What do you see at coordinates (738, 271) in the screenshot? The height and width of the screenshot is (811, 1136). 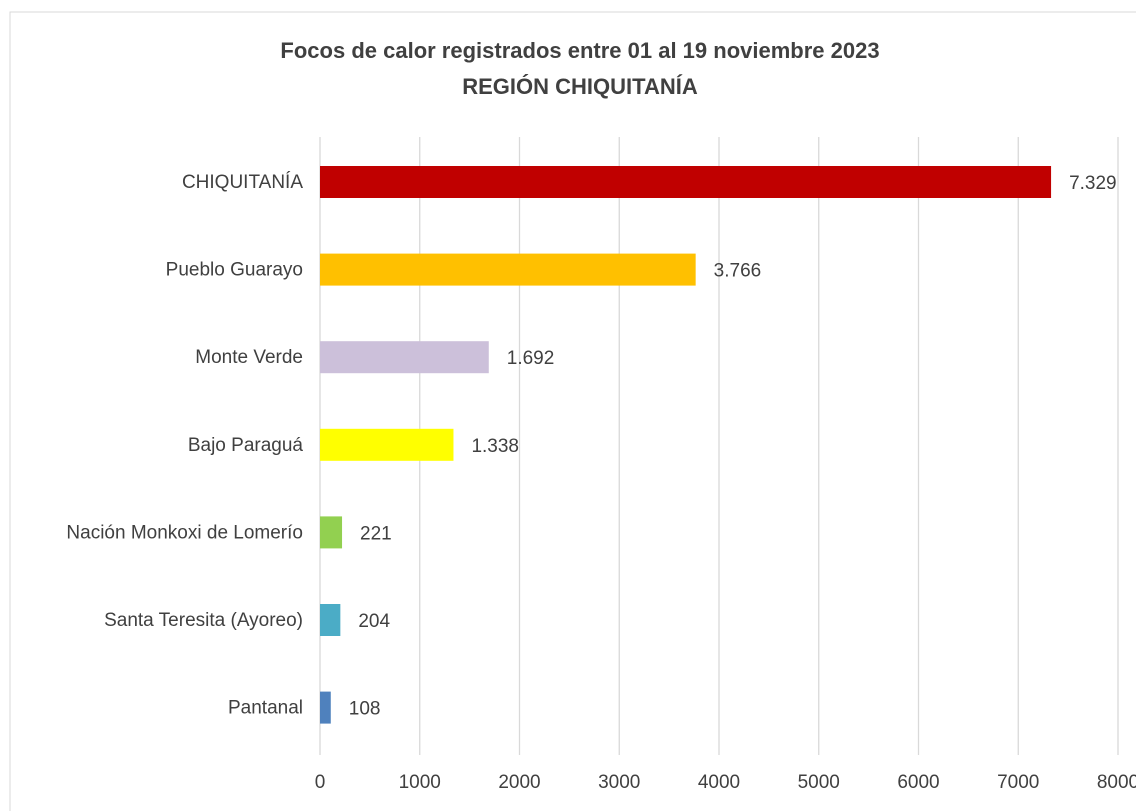 I see `data-label: 3.766` at bounding box center [738, 271].